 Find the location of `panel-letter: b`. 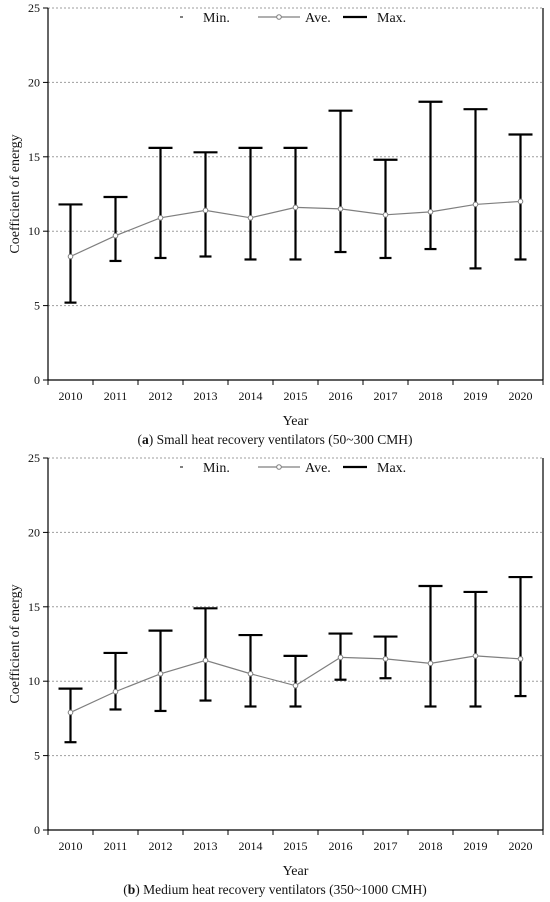

panel-letter: b is located at coordinates (132, 889).